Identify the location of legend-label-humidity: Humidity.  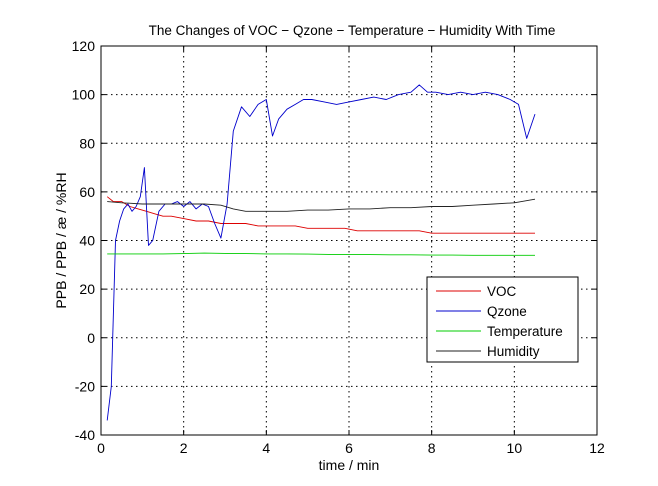
(513, 351).